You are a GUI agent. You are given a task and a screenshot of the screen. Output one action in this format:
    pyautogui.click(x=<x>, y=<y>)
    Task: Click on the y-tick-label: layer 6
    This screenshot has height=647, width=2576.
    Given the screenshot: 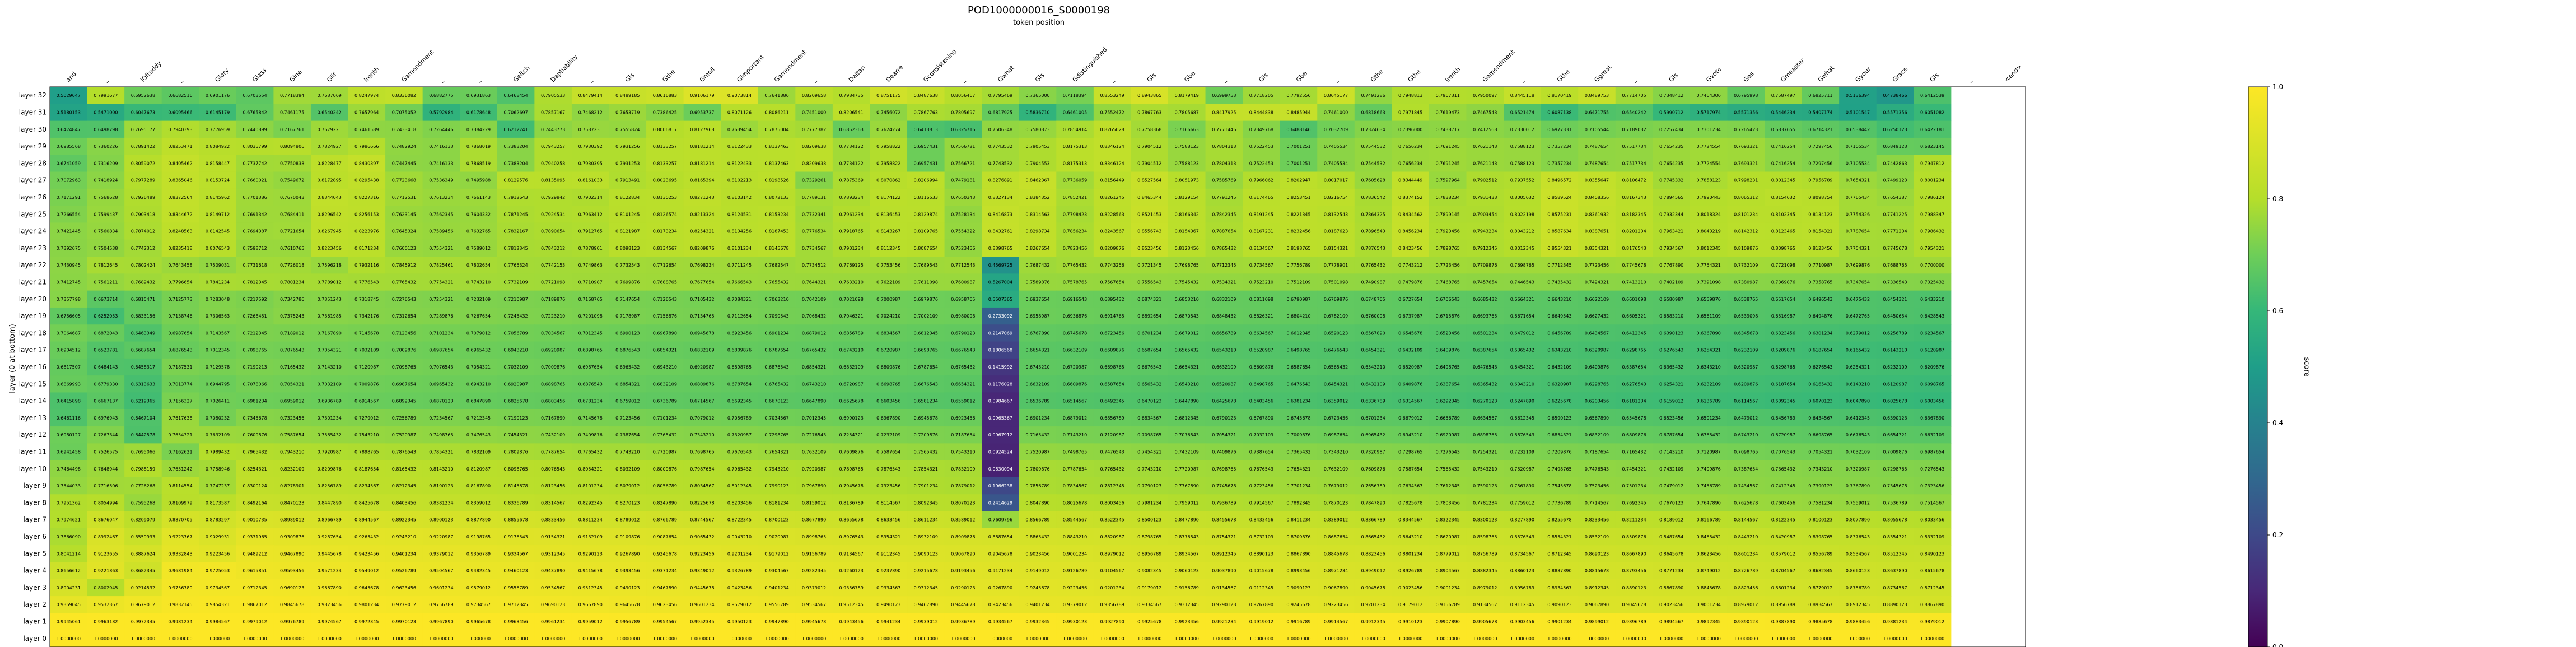 What is the action you would take?
    pyautogui.click(x=35, y=537)
    